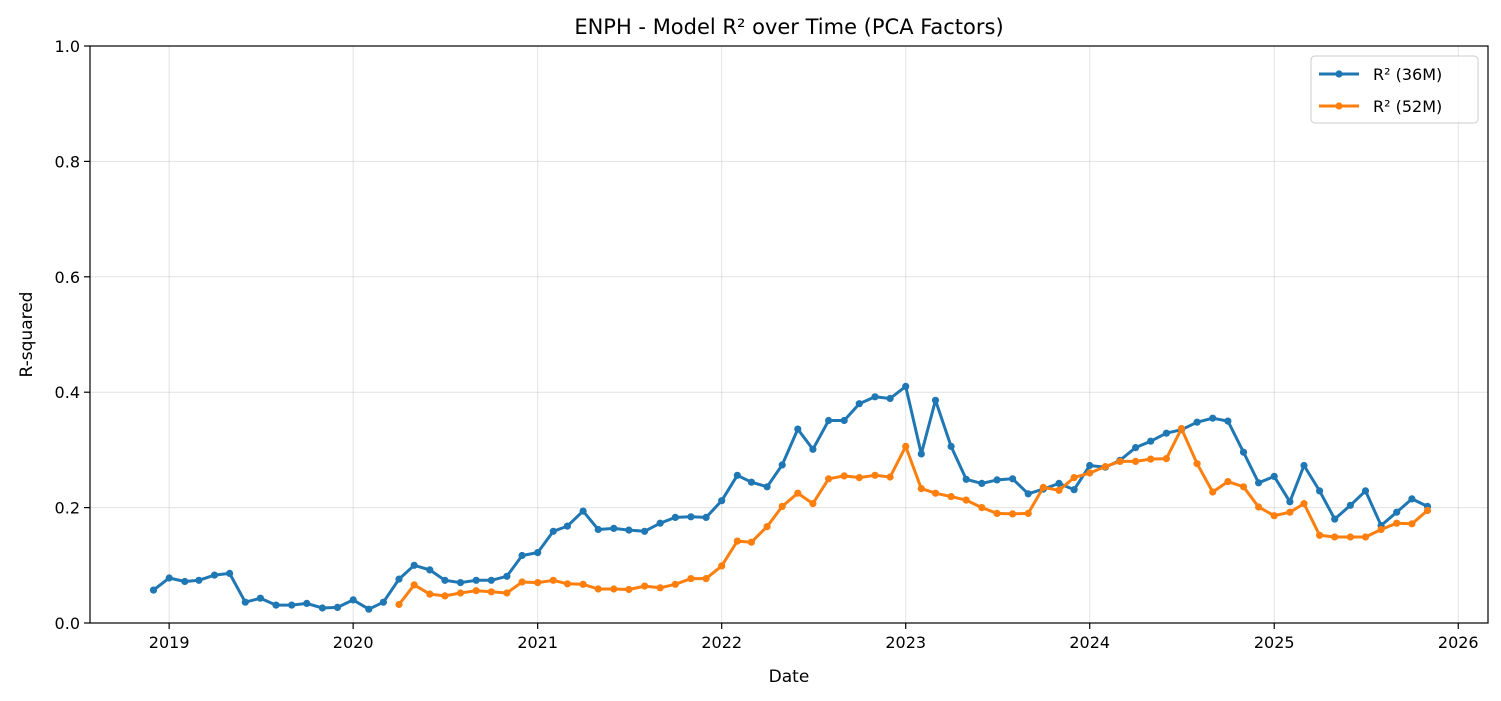  I want to click on x-tick-label: 2024, so click(1089, 642).